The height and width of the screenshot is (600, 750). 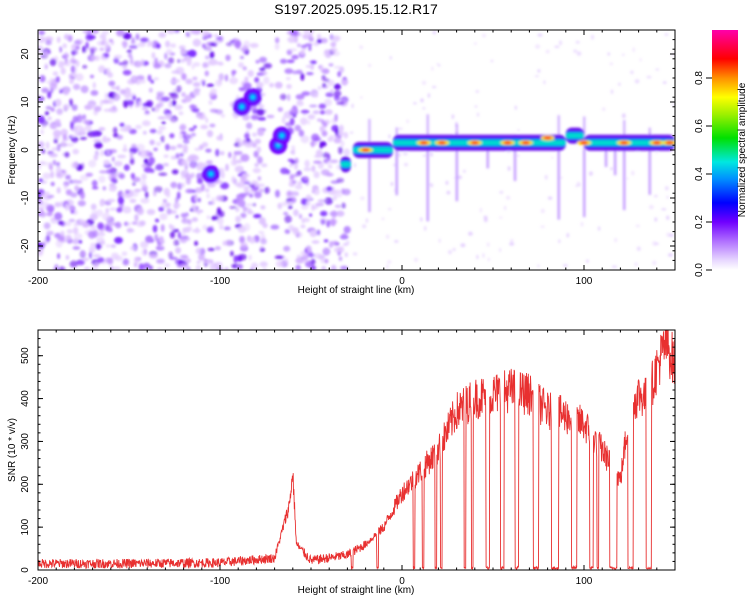 What do you see at coordinates (725, 150) in the screenshot?
I see `colorbar-gradient` at bounding box center [725, 150].